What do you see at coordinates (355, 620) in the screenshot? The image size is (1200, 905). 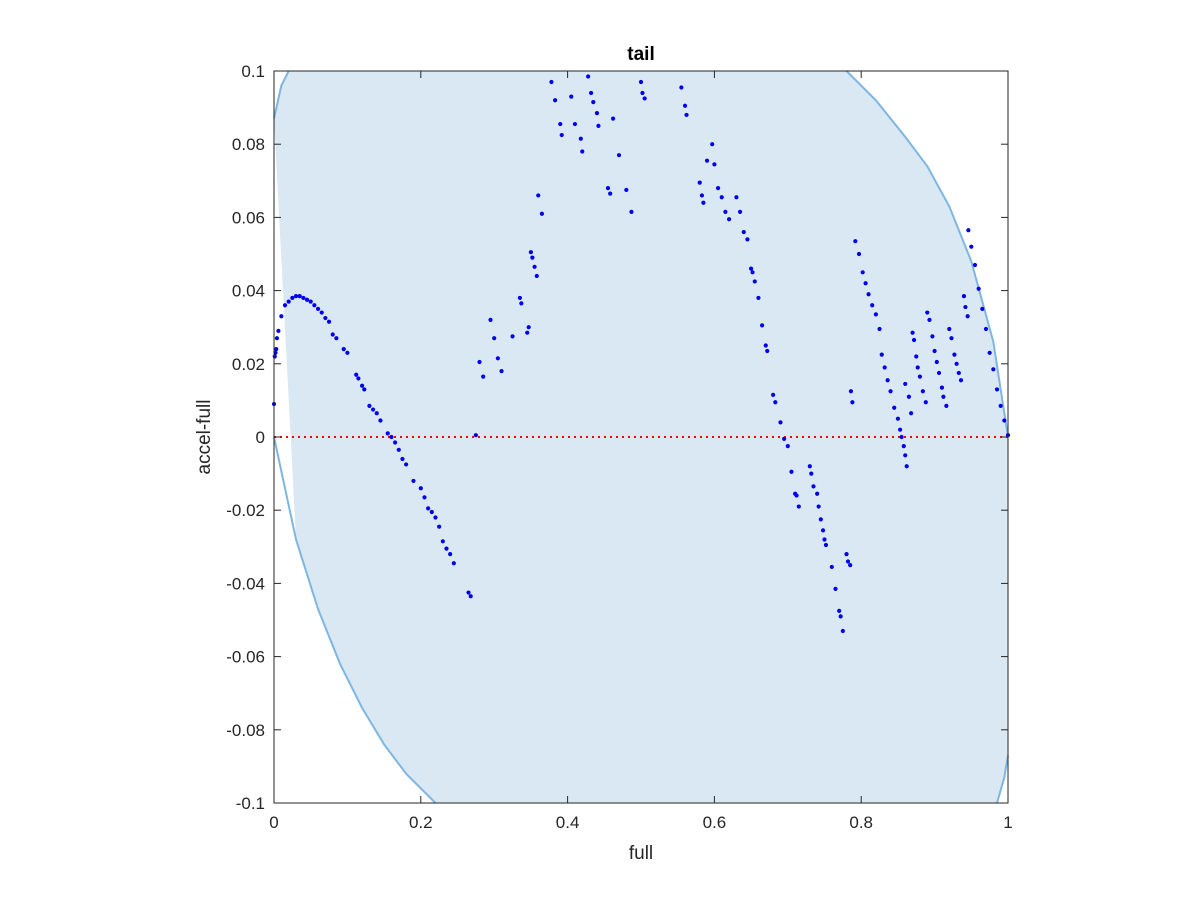 I see `region-boundary-lower-left` at bounding box center [355, 620].